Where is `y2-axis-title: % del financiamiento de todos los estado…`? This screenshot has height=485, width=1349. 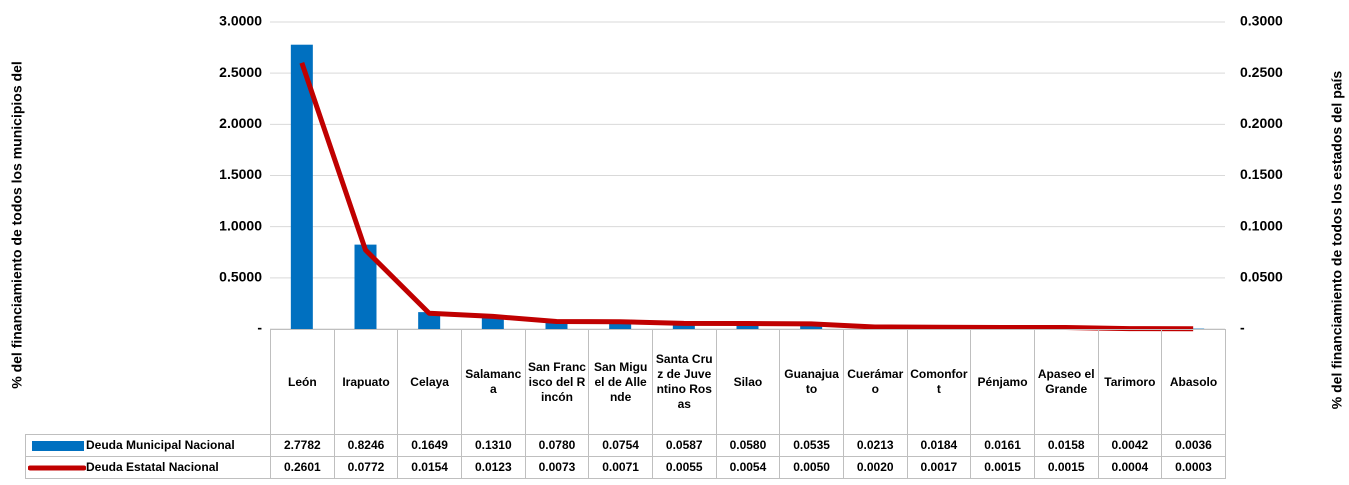
y2-axis-title: % del financiamiento de todos los estado… is located at coordinates (1337, 240).